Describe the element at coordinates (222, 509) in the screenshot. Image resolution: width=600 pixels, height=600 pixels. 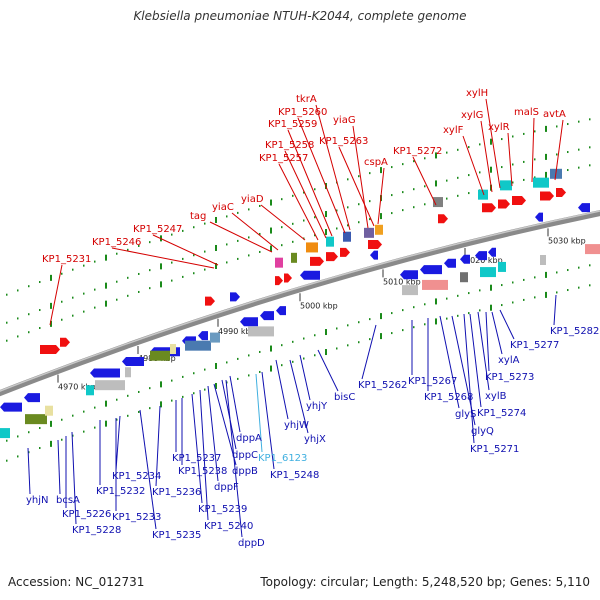
I see `gene-label-kp1_5239: KP1_5239` at that location.